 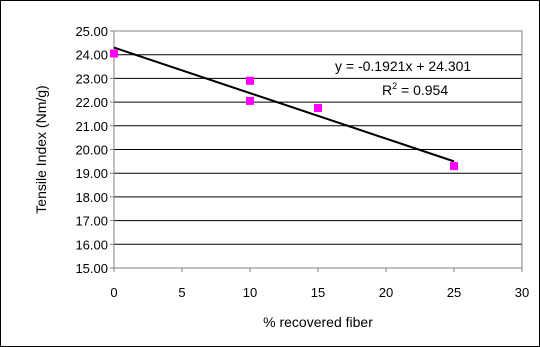 What do you see at coordinates (91, 31) in the screenshot?
I see `y-tick-label: 25.00` at bounding box center [91, 31].